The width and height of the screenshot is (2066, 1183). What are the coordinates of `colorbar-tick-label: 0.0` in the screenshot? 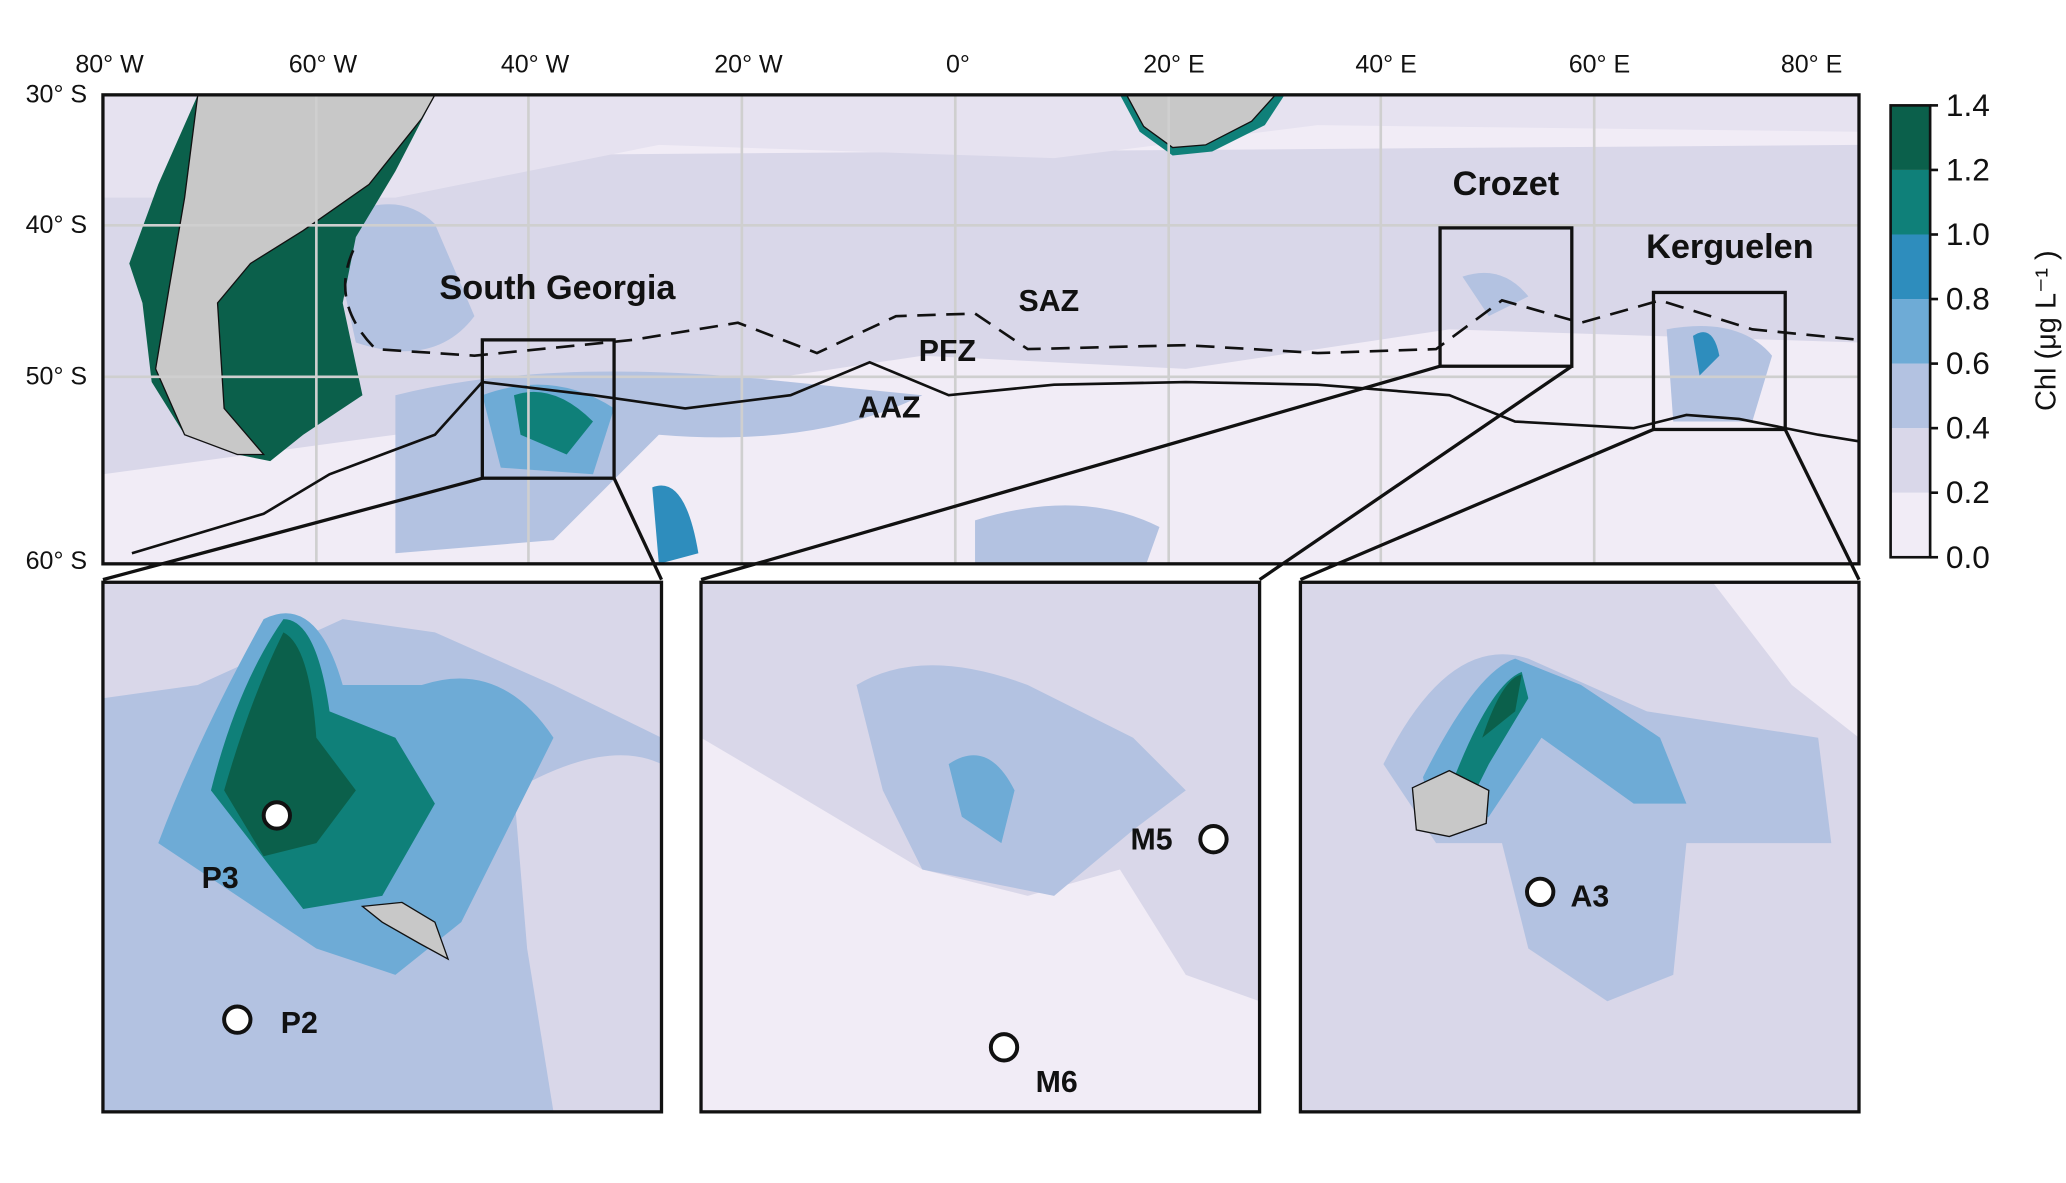 It's located at (1968, 557).